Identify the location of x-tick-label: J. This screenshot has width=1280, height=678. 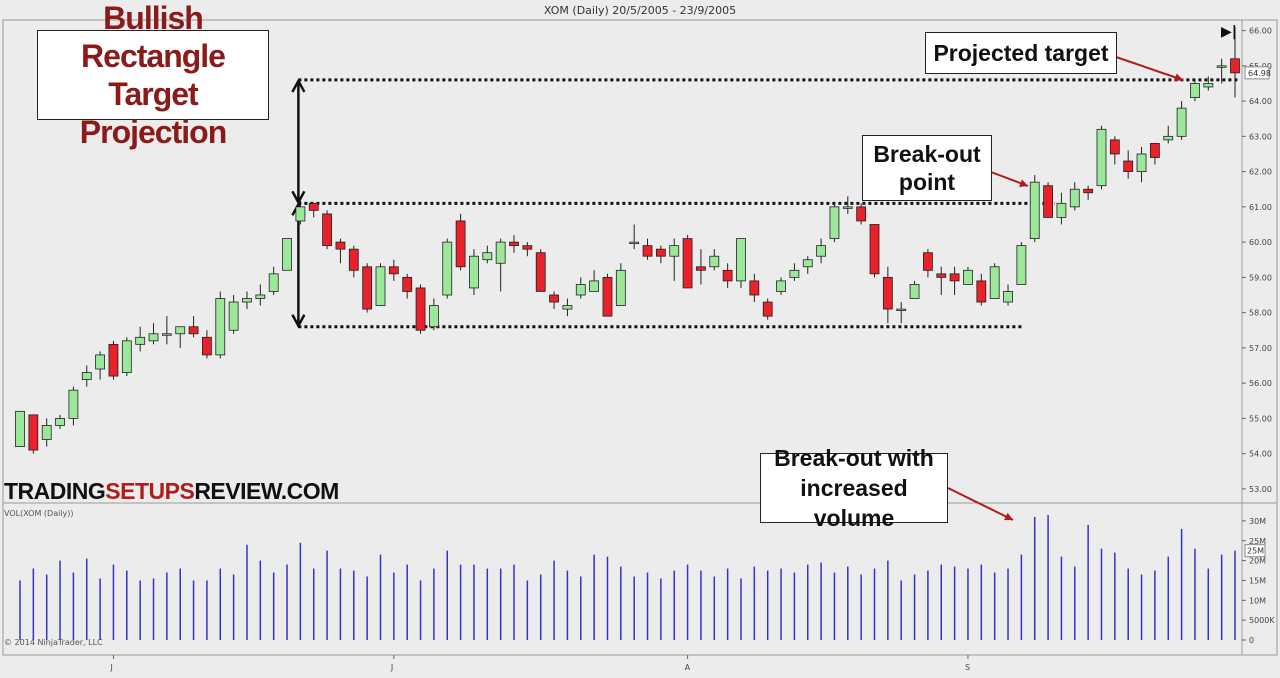
(391, 667).